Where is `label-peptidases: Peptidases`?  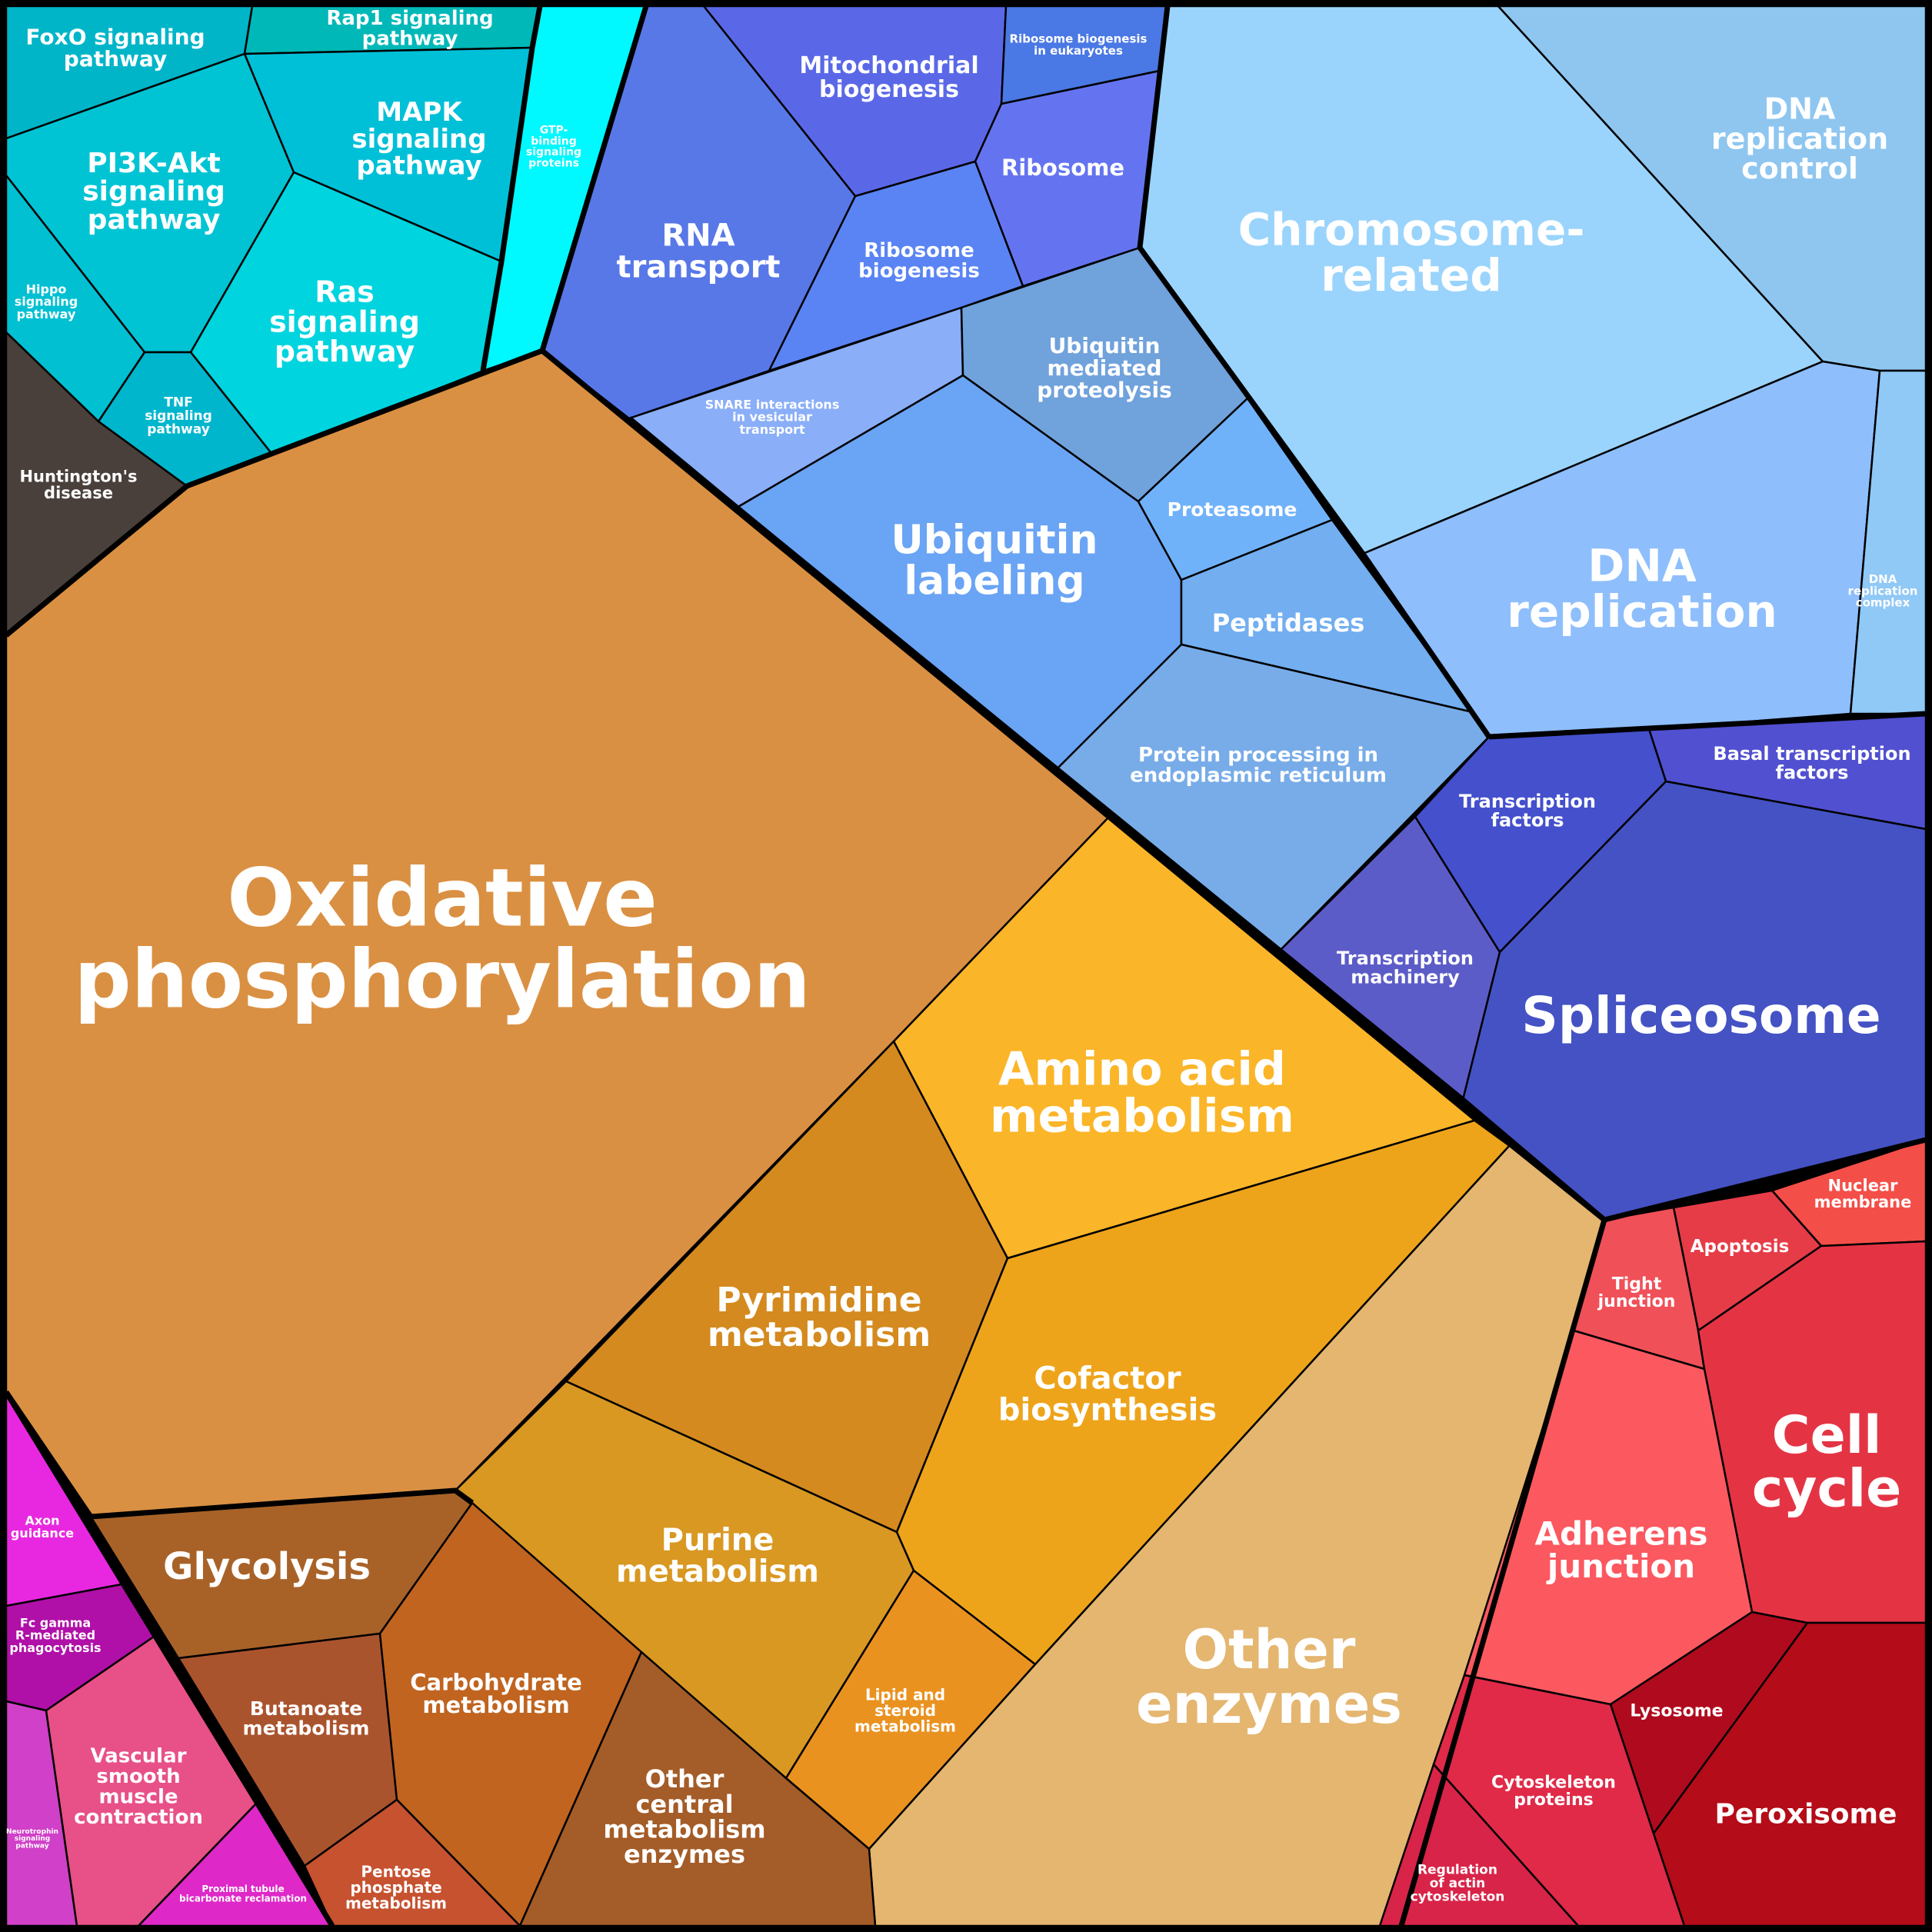
label-peptidases: Peptidases is located at coordinates (1288, 623).